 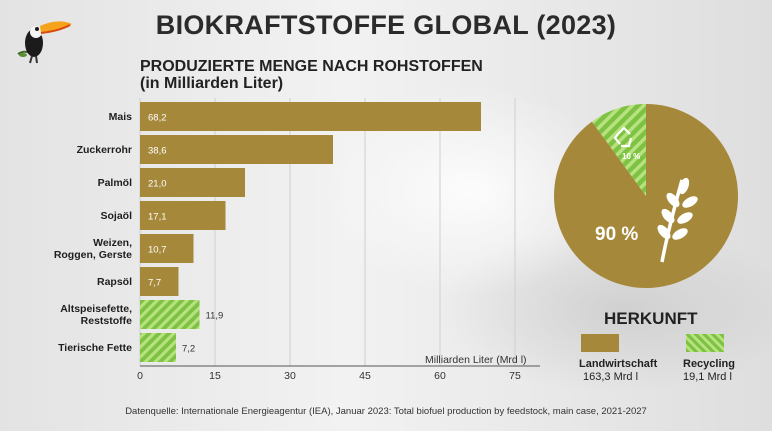 I want to click on bar-value-label: 38,6, so click(x=157, y=151).